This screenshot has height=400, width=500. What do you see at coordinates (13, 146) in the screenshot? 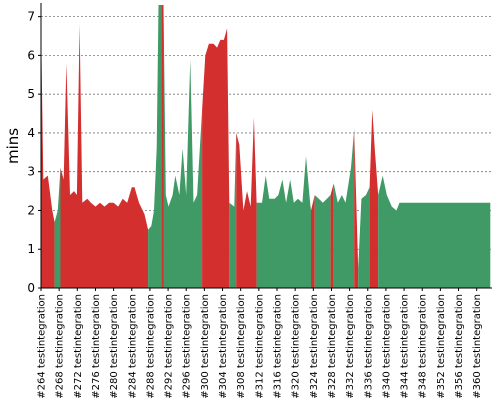
I see `y-axis-label: mins` at bounding box center [13, 146].